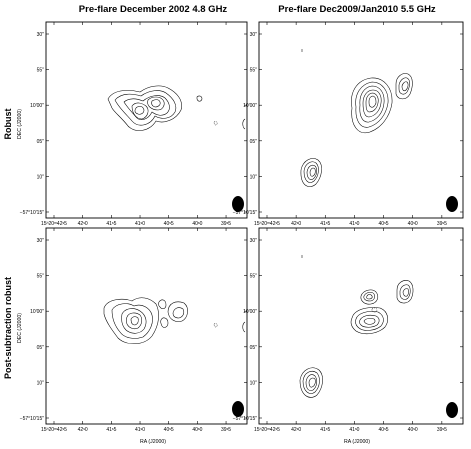  I want to click on x-axis-label-left: RA (J2000), so click(153, 442).